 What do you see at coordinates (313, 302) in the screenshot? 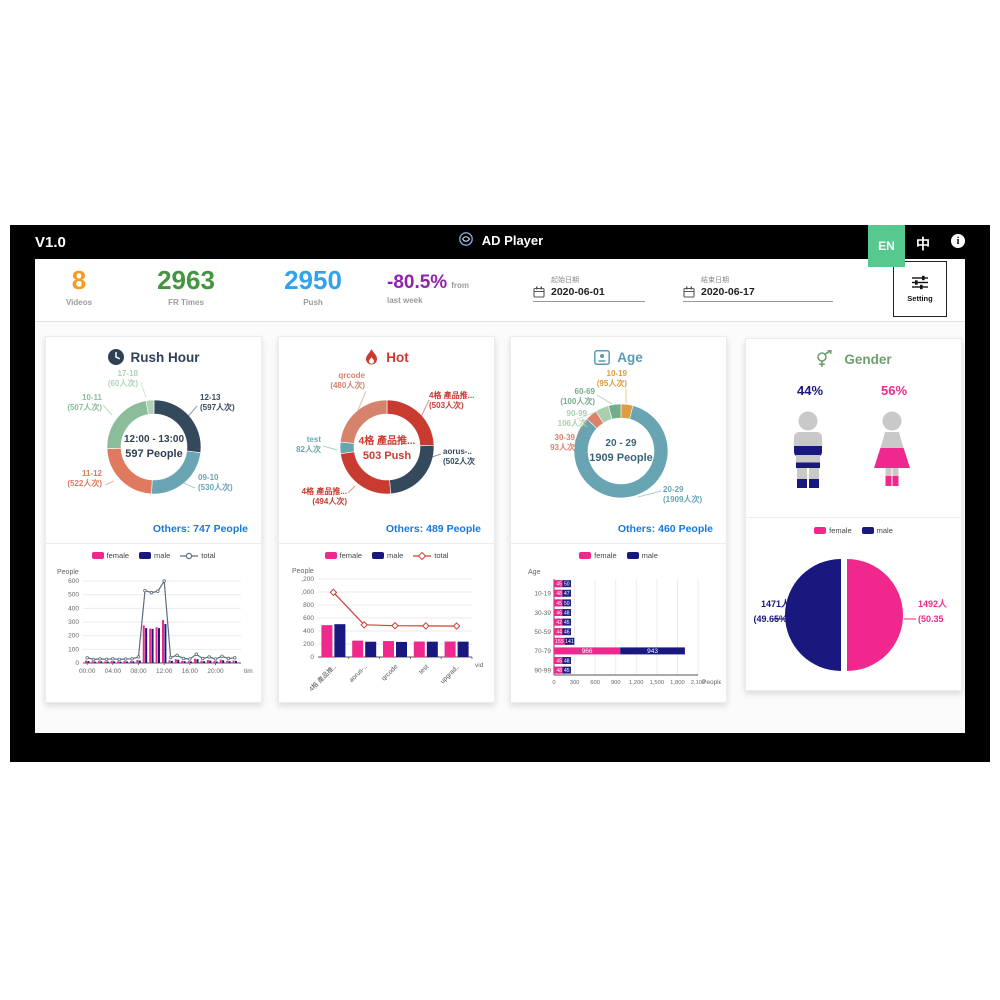
I see `stat-push-label: Push` at bounding box center [313, 302].